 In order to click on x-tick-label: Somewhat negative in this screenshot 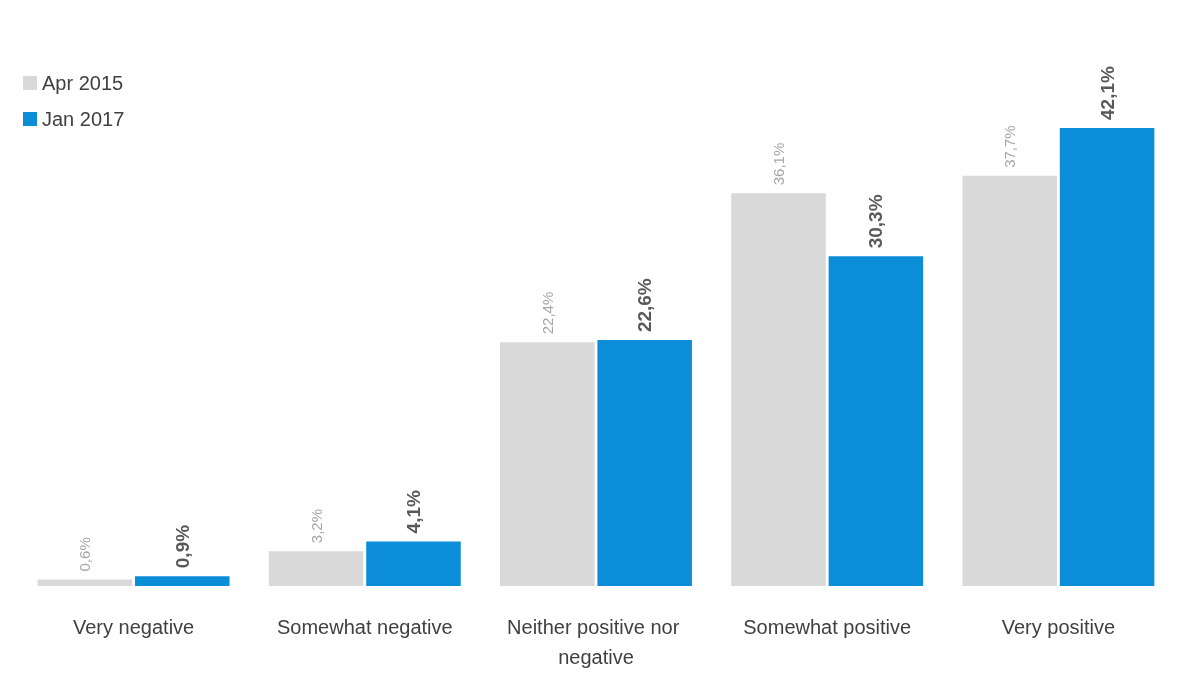, I will do `click(364, 627)`.